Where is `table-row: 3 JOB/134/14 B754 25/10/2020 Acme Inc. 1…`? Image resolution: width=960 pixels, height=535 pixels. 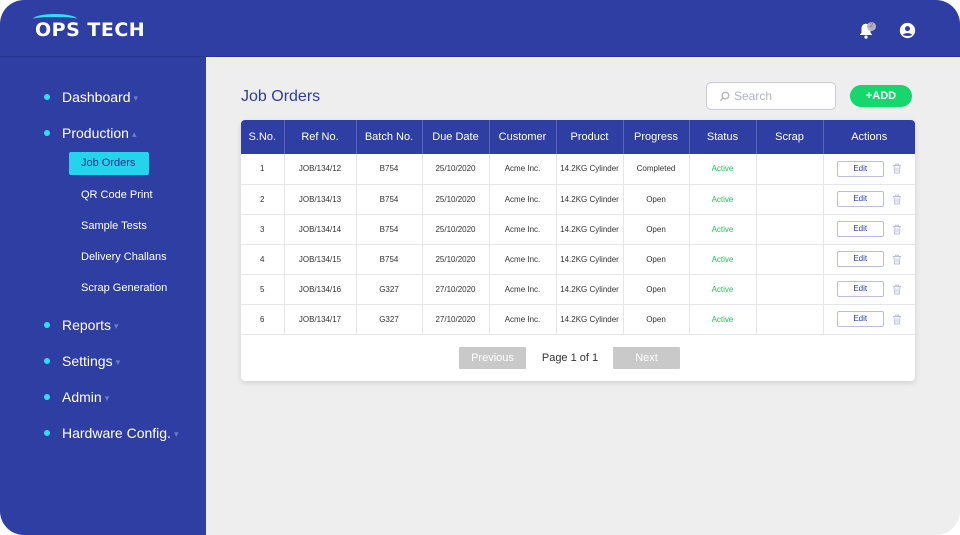
table-row: 3 JOB/134/14 B754 25/10/2020 Acme Inc. 1… is located at coordinates (578, 229).